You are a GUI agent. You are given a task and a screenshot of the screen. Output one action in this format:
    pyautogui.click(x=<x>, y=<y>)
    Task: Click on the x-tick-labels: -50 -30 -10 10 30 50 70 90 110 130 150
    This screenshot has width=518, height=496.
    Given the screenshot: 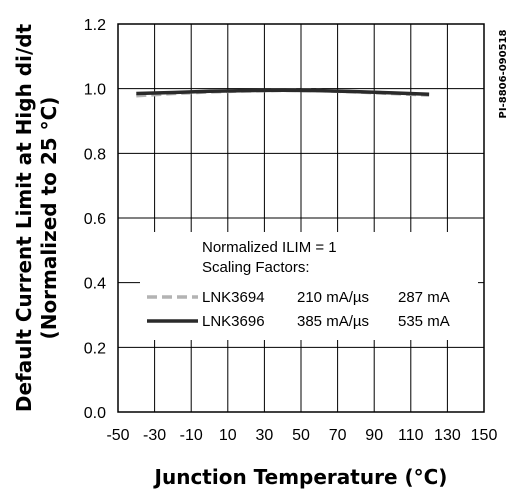 What is the action you would take?
    pyautogui.click(x=301, y=435)
    